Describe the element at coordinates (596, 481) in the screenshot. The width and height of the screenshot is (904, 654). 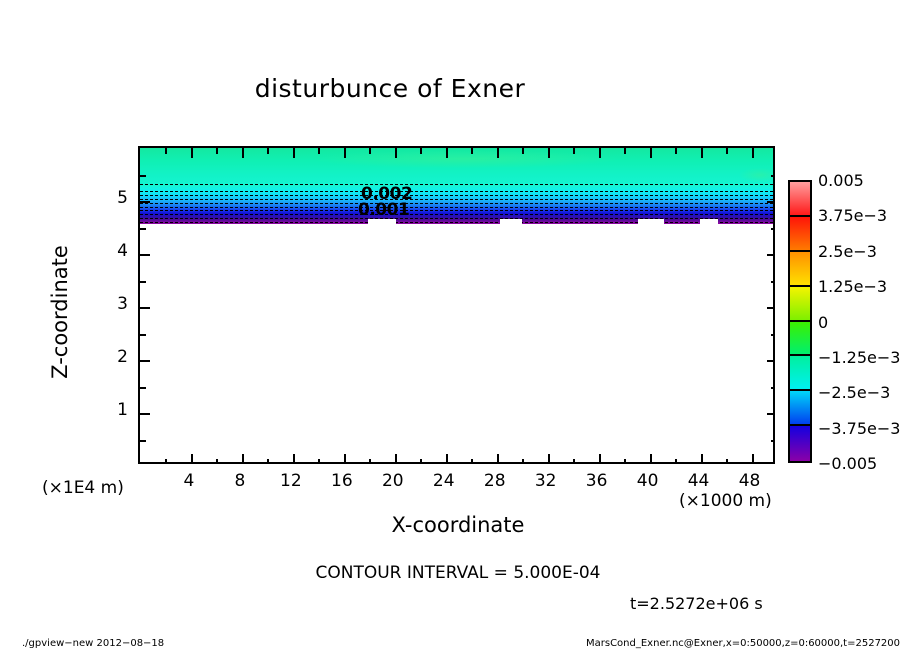
I see `x-tick-label: 36` at that location.